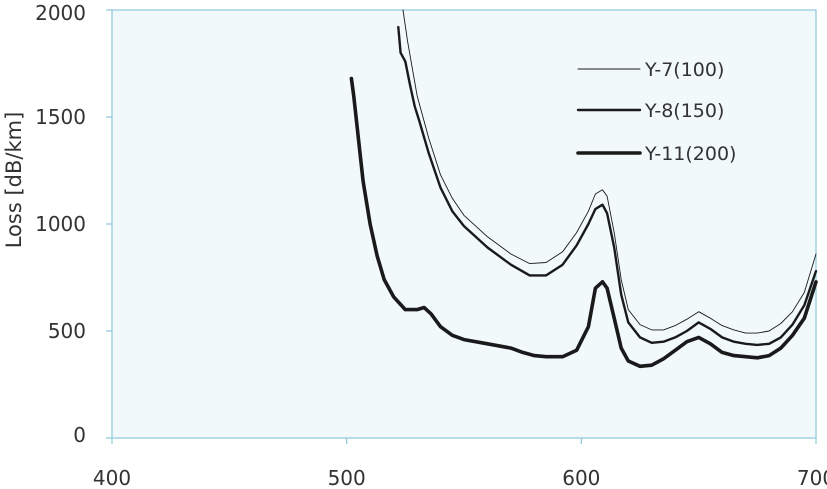 The image size is (827, 489). Describe the element at coordinates (67, 331) in the screenshot. I see `y-tick-label: 500` at that location.